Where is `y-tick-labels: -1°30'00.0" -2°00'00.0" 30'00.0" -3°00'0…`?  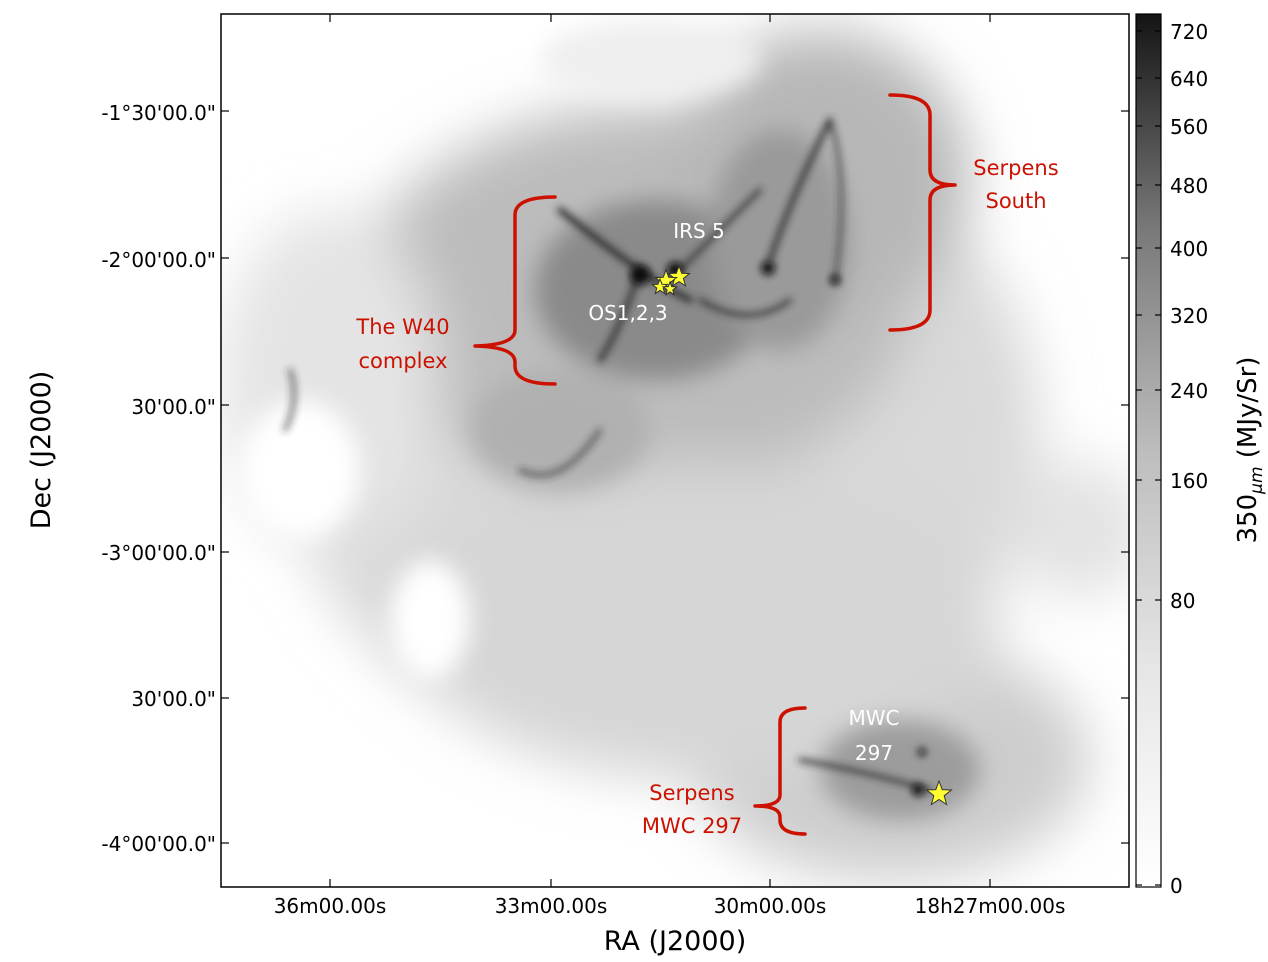
y-tick-labels: -1°30'00.0" -2°00'00.0" 30'00.0" -3°00'0… is located at coordinates (158, 478).